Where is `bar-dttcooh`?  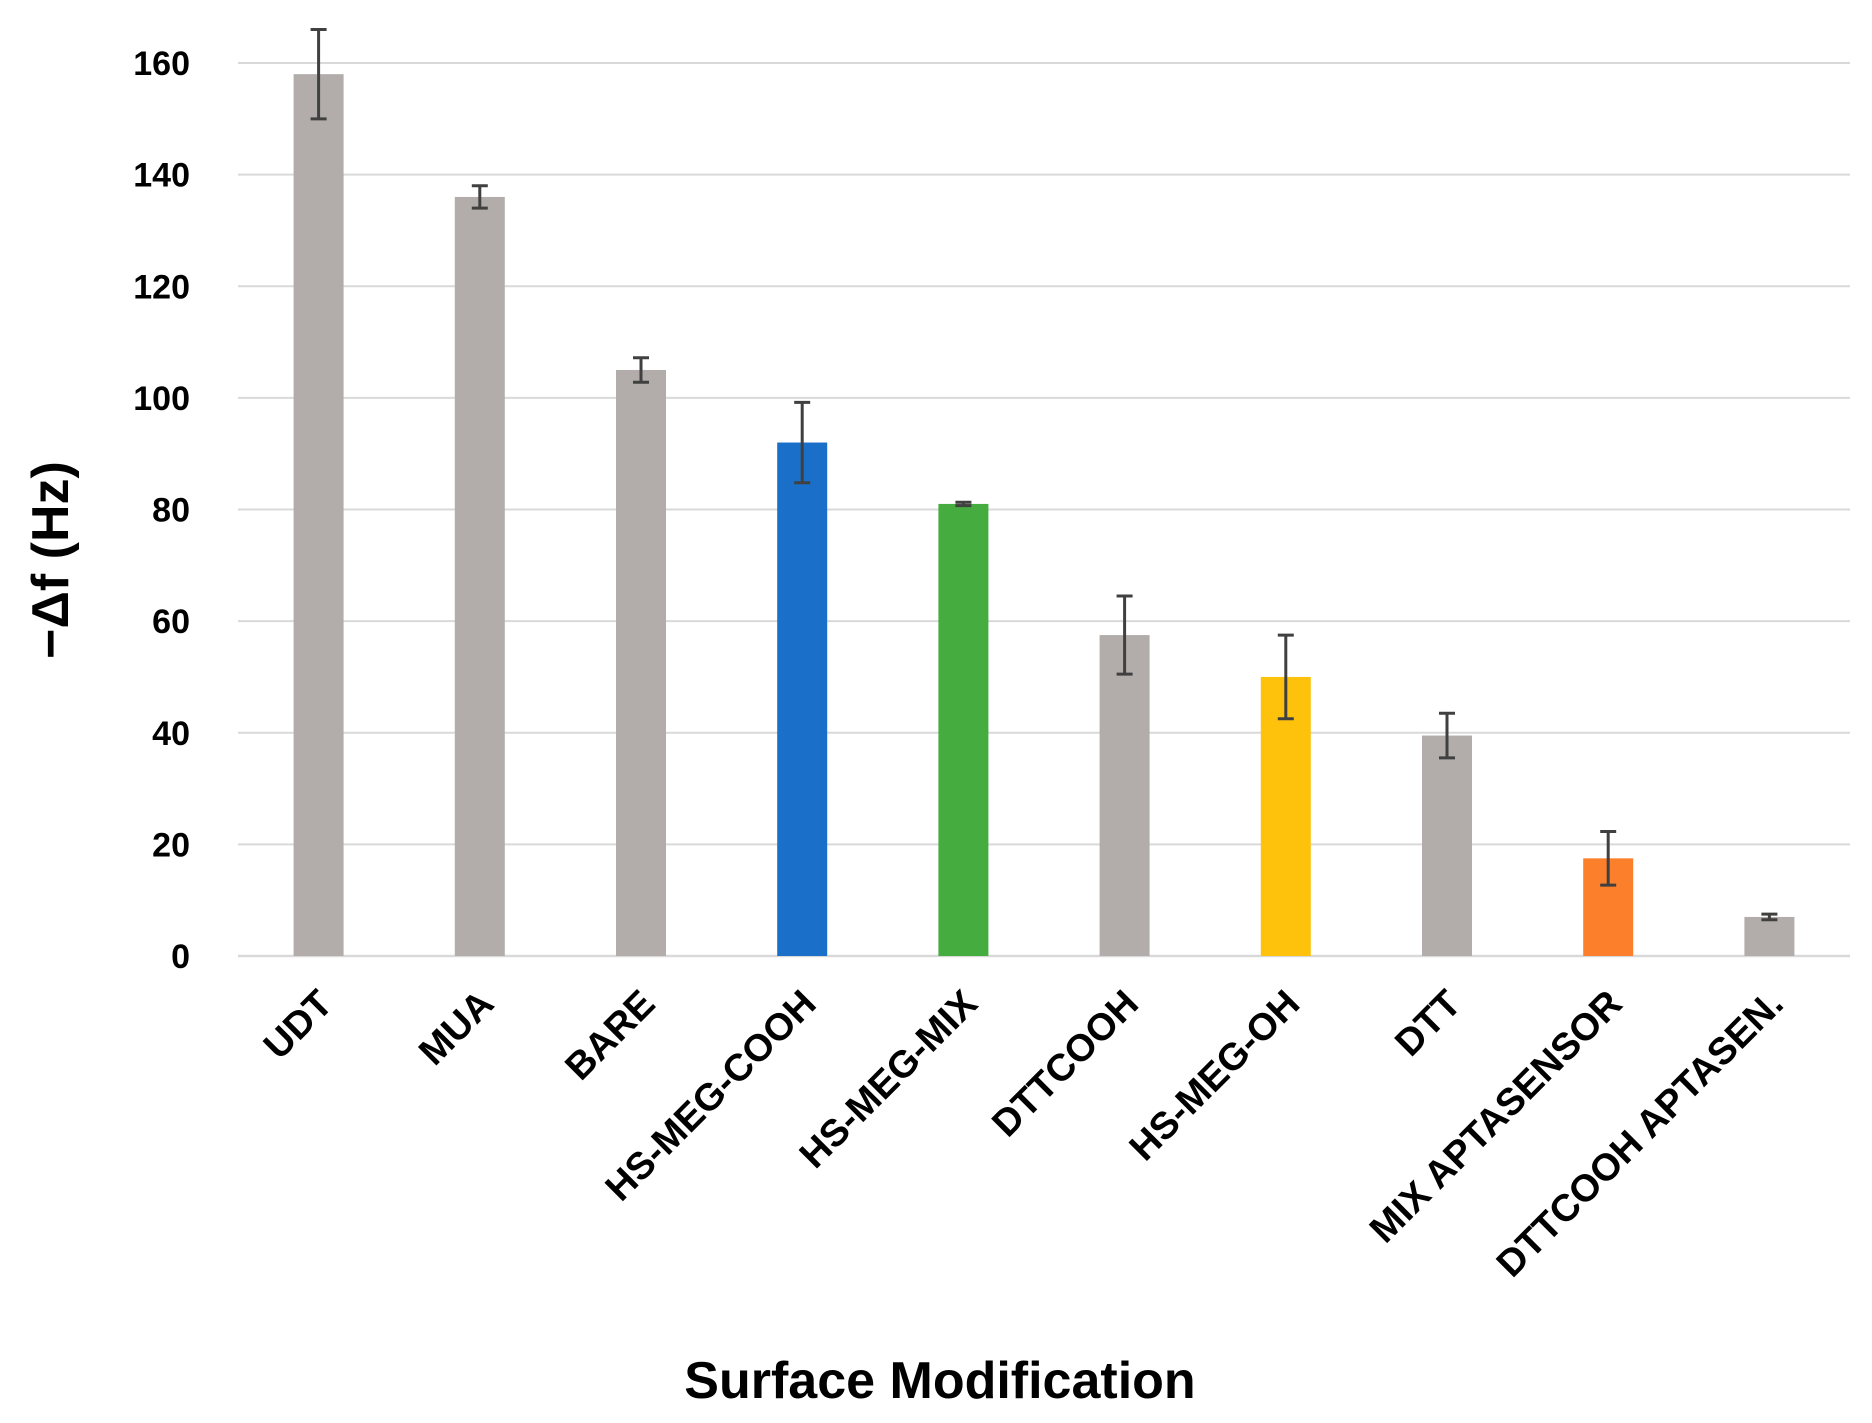
bar-dttcooh is located at coordinates (1124, 795).